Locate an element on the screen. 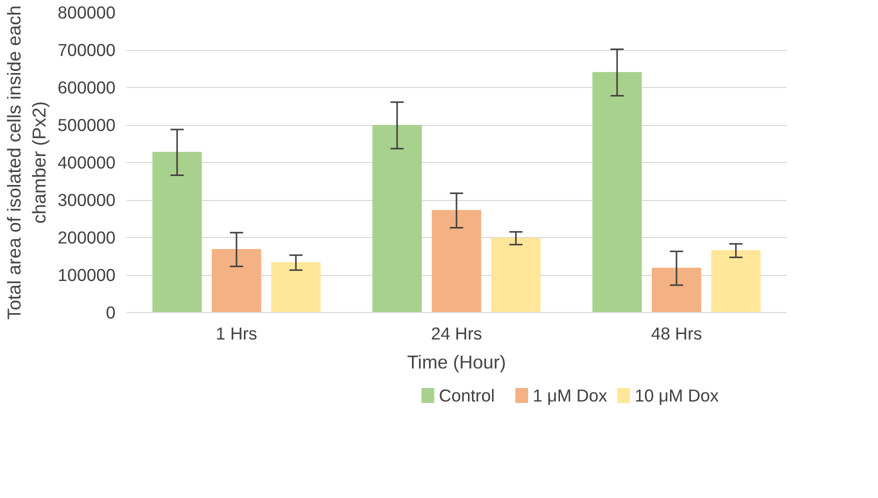  x-tick-label: 1 Hrs is located at coordinates (237, 334).